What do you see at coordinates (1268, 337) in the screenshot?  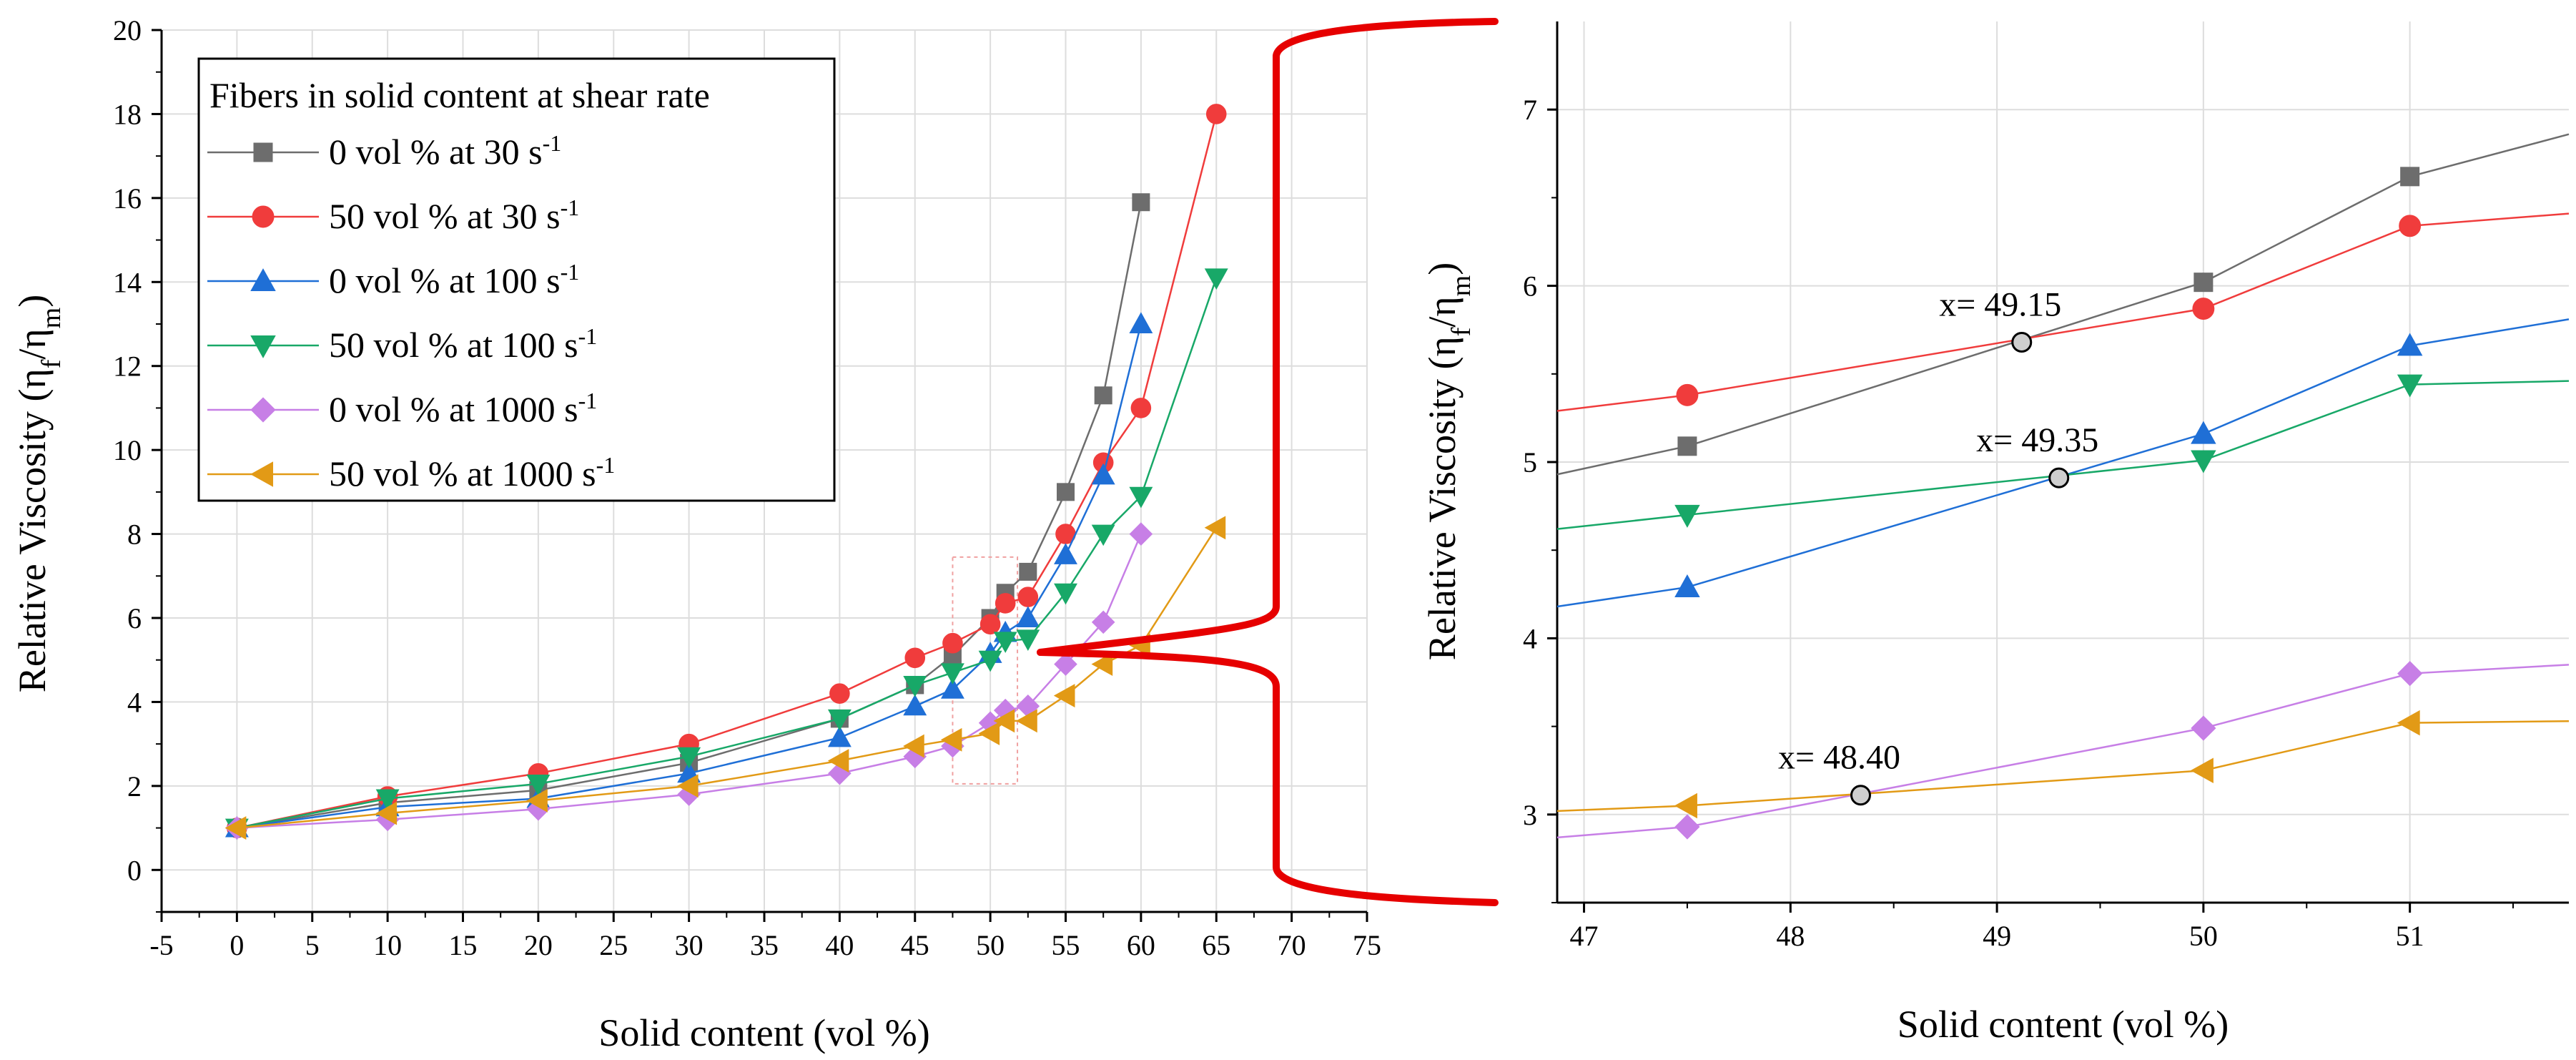 I see `zoom-connector-top` at bounding box center [1268, 337].